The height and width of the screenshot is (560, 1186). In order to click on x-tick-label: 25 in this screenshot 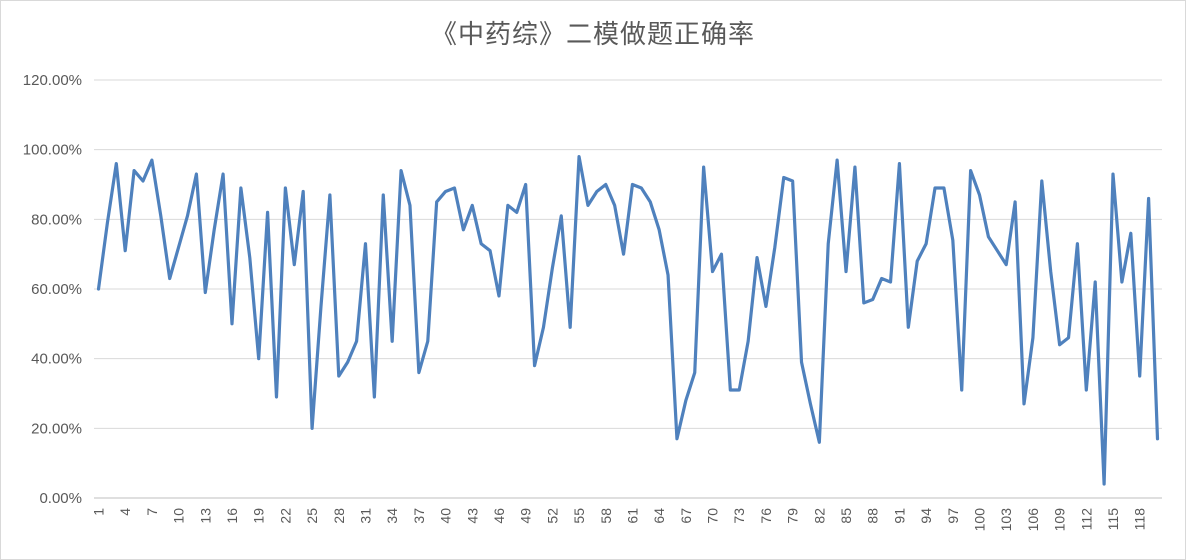, I will do `click(312, 516)`.